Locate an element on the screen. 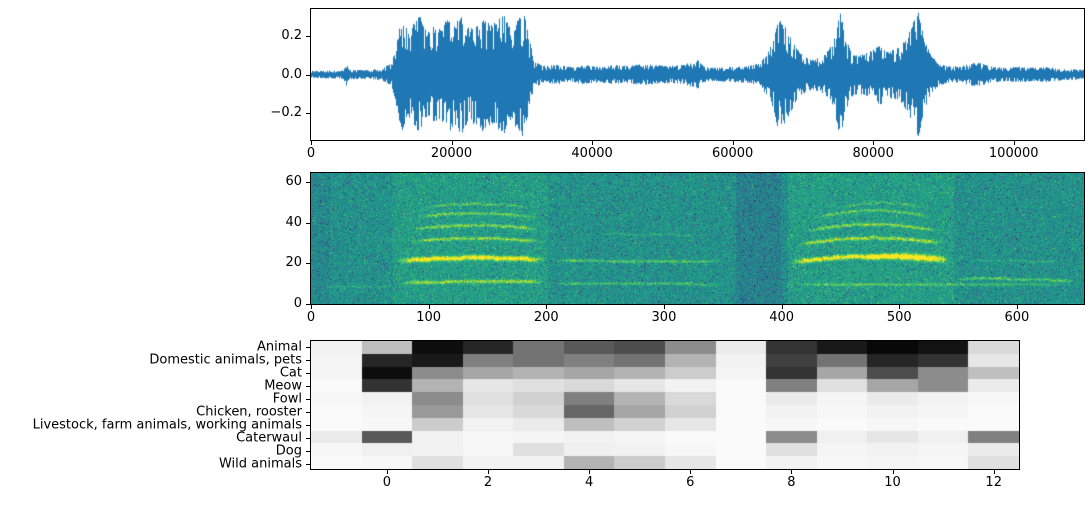 This screenshot has height=505, width=1092. x-tick-label: 4 is located at coordinates (589, 482).